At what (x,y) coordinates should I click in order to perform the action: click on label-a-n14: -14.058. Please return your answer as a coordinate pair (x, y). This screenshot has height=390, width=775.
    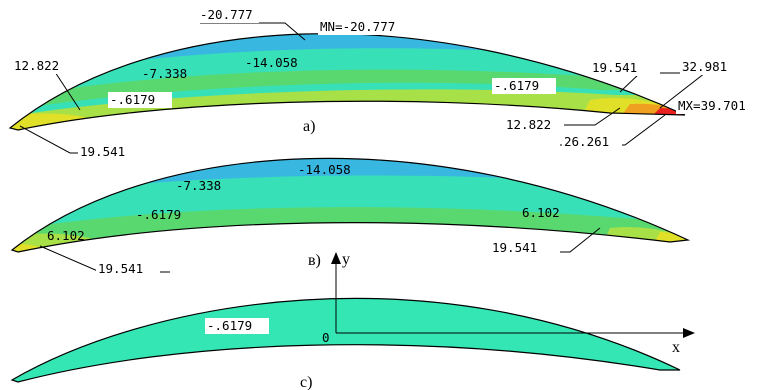
    Looking at the image, I should click on (271, 62).